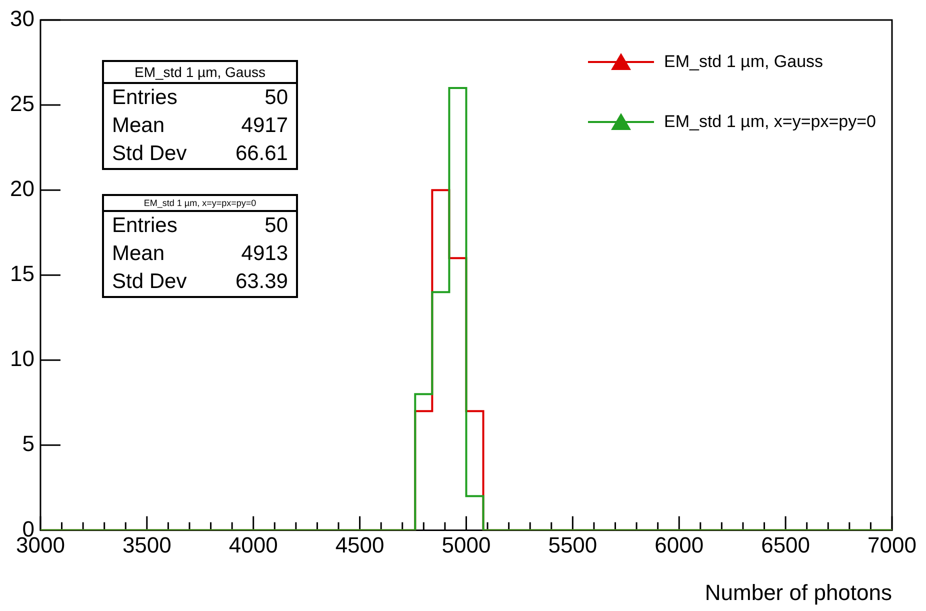 Image resolution: width=926 pixels, height=611 pixels. Describe the element at coordinates (28, 443) in the screenshot. I see `y-tick-label: 5` at that location.